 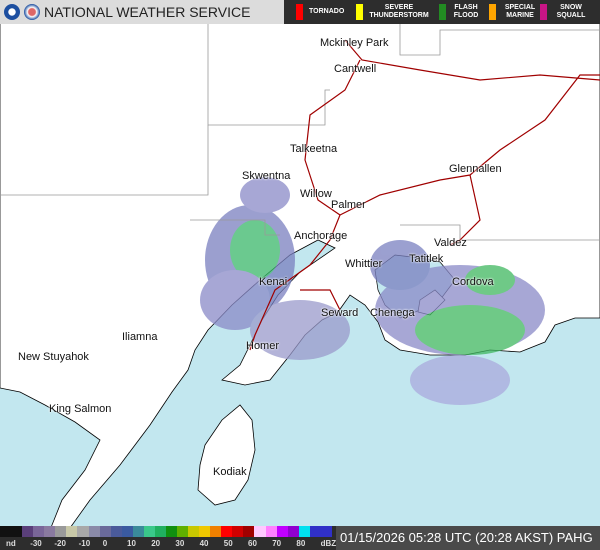 I want to click on city-label: Anchorage, so click(x=321, y=236).